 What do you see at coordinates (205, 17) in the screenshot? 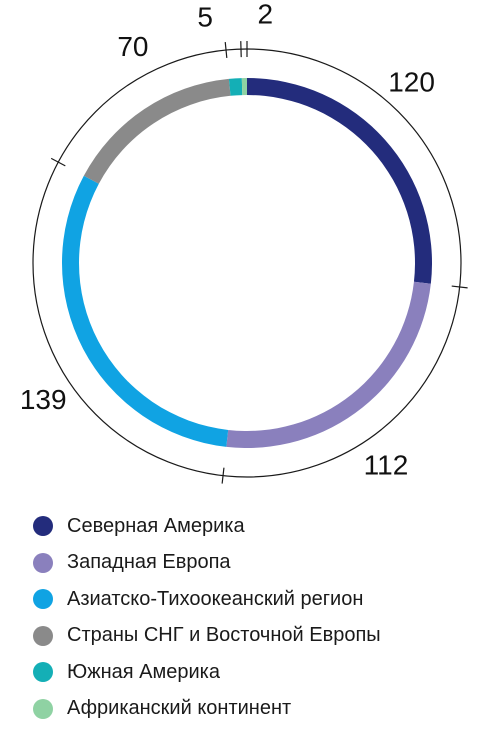
I see `value-label: 5` at bounding box center [205, 17].